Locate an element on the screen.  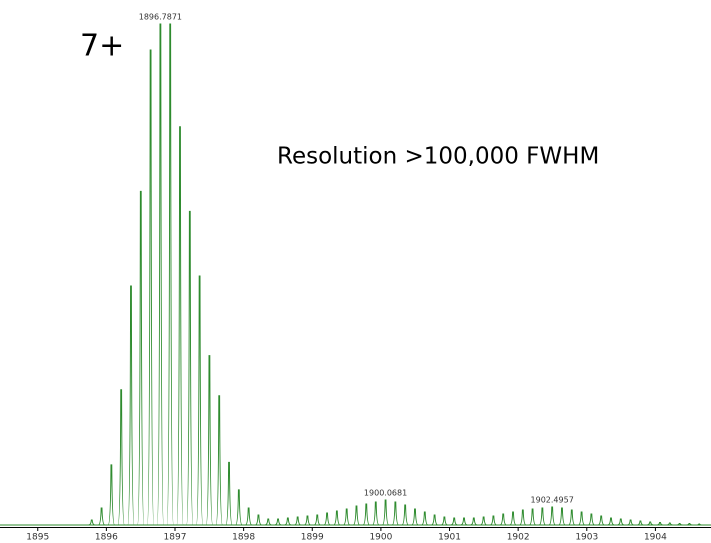
peak-label: 1896.7871 is located at coordinates (160, 17).